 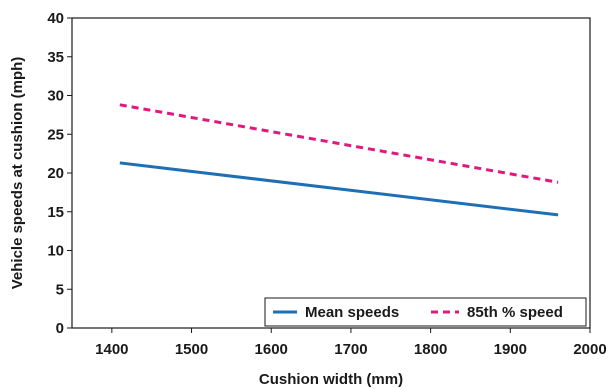 I want to click on x-axis-title: Cushion width (mm), so click(x=331, y=379).